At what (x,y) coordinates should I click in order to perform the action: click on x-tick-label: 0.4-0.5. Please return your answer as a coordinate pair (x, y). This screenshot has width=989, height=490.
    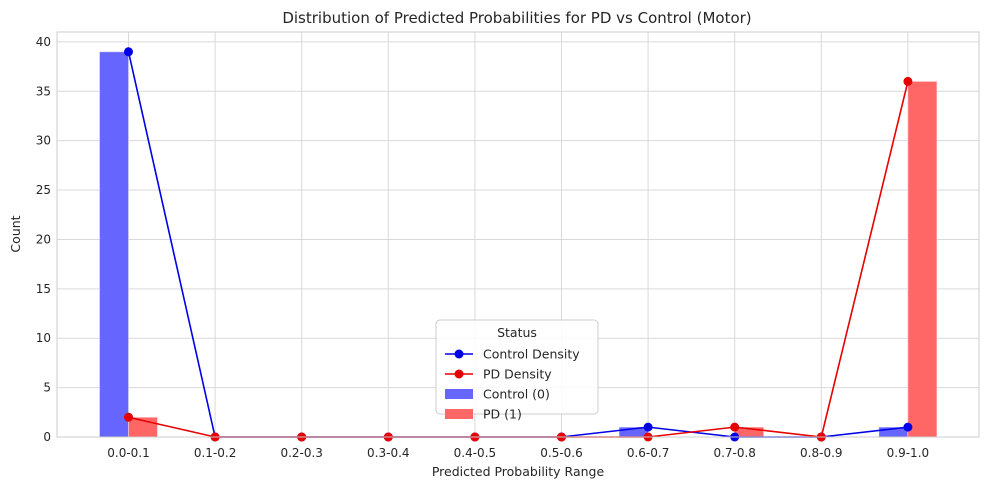
    Looking at the image, I should click on (475, 453).